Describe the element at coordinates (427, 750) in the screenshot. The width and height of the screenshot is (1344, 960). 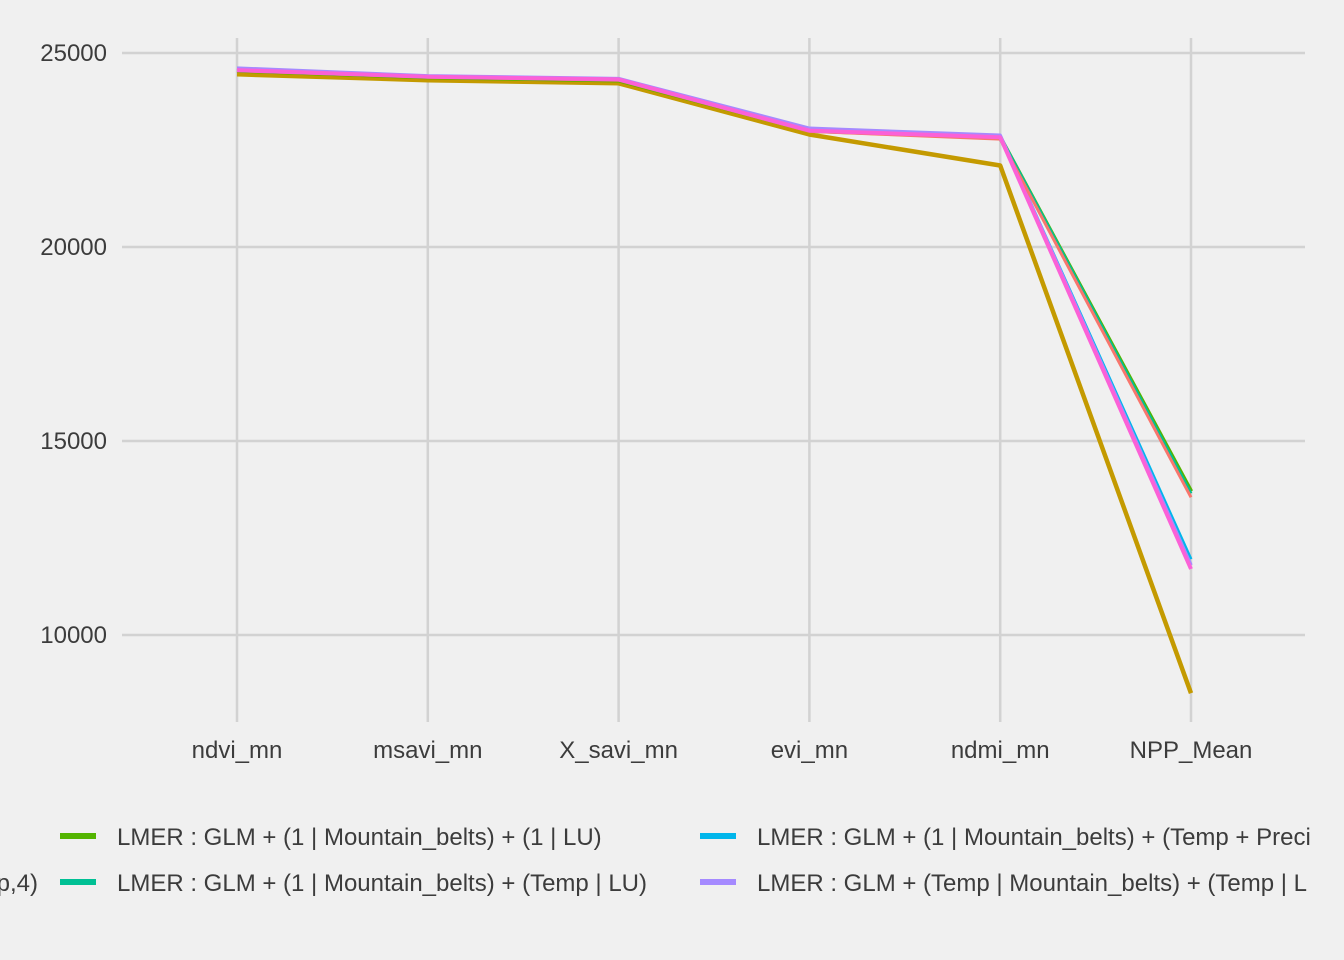
I see `x-tick-label: msavi_mn` at that location.